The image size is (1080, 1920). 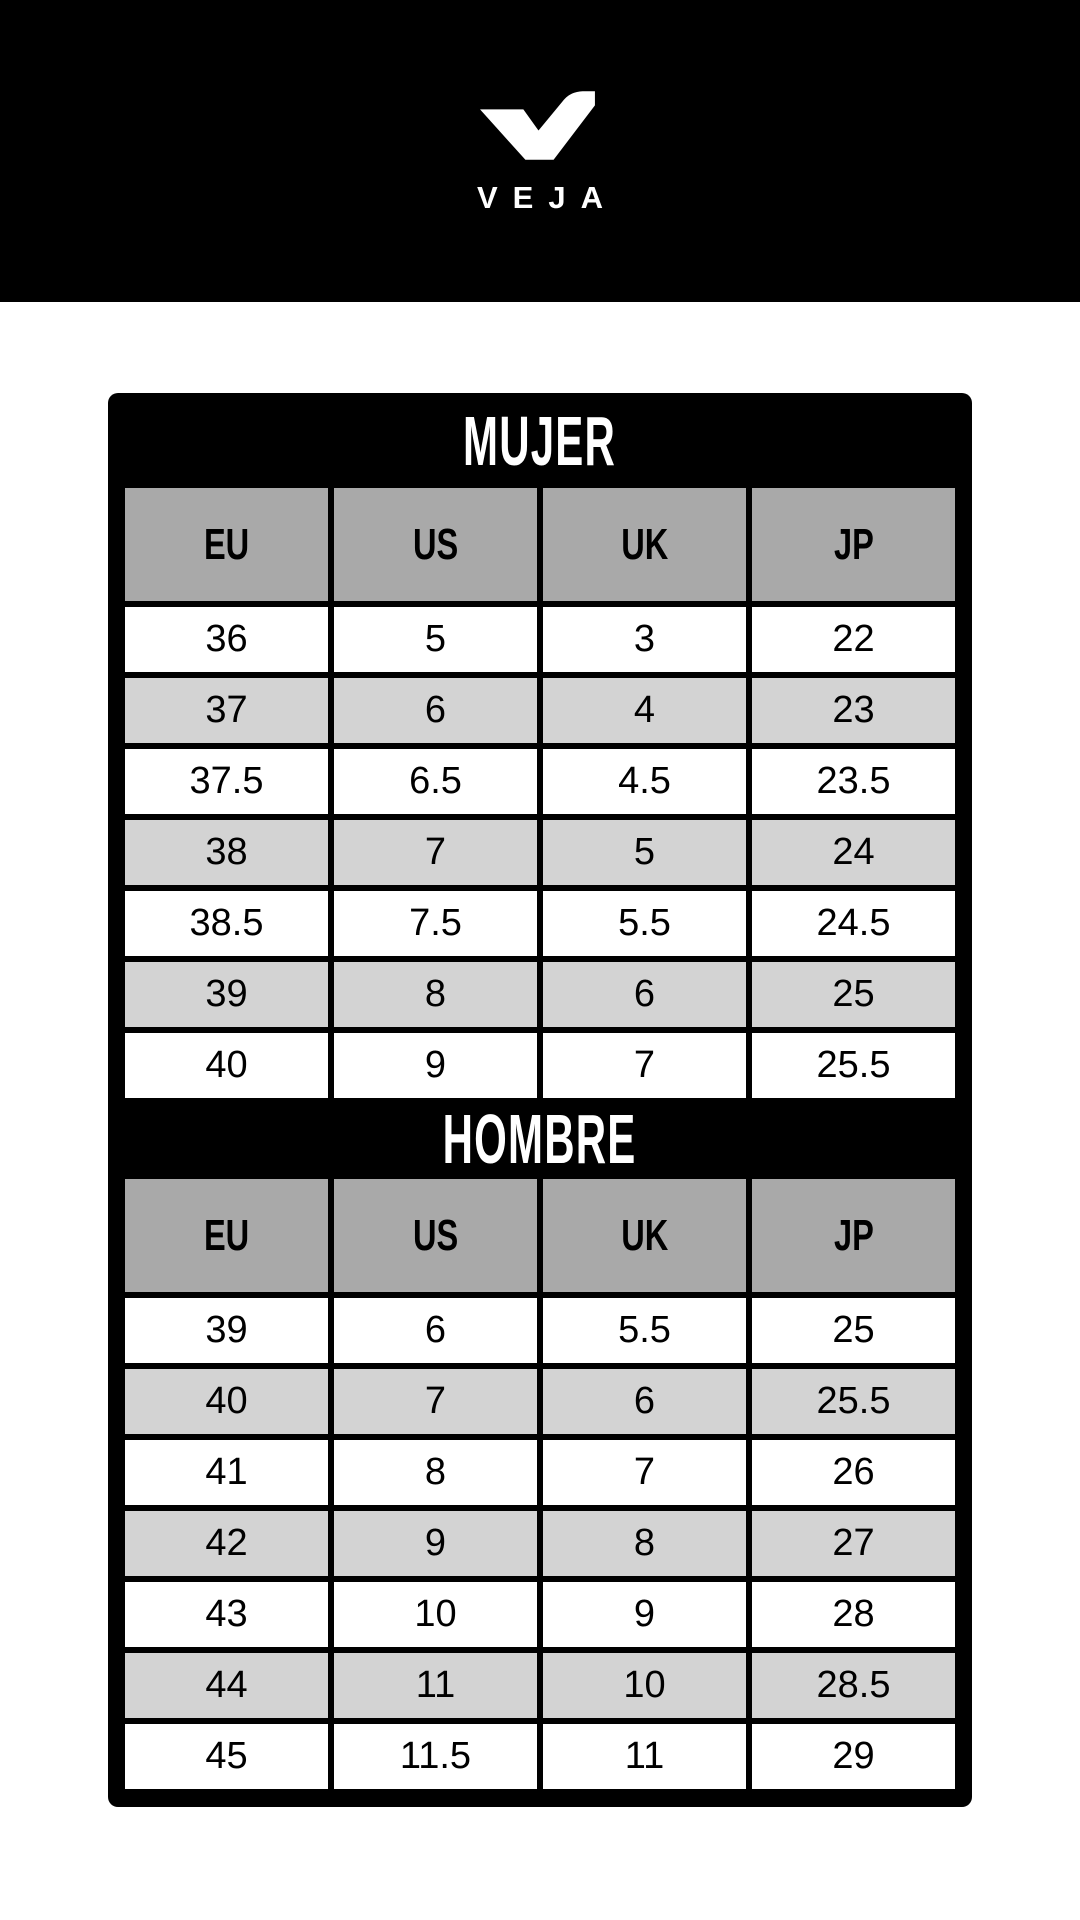 I want to click on size-cell: 43, so click(x=226, y=1614).